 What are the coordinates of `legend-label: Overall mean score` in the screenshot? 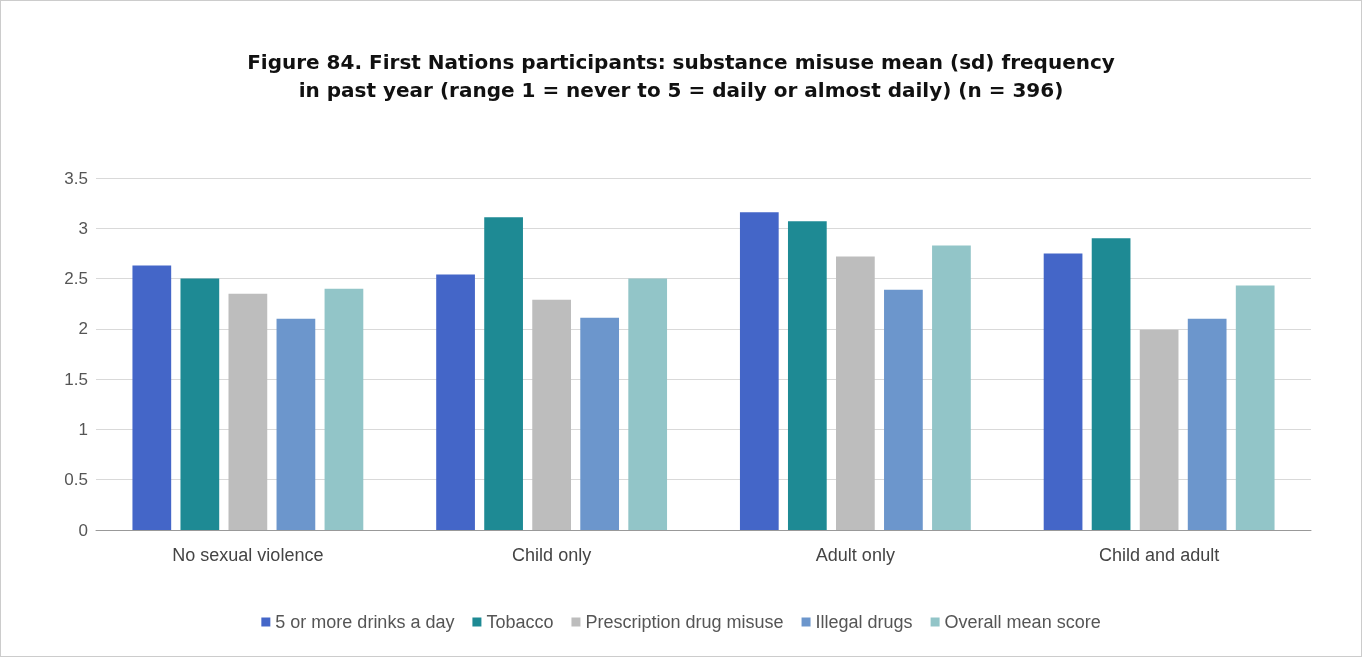 It's located at (1022, 622).